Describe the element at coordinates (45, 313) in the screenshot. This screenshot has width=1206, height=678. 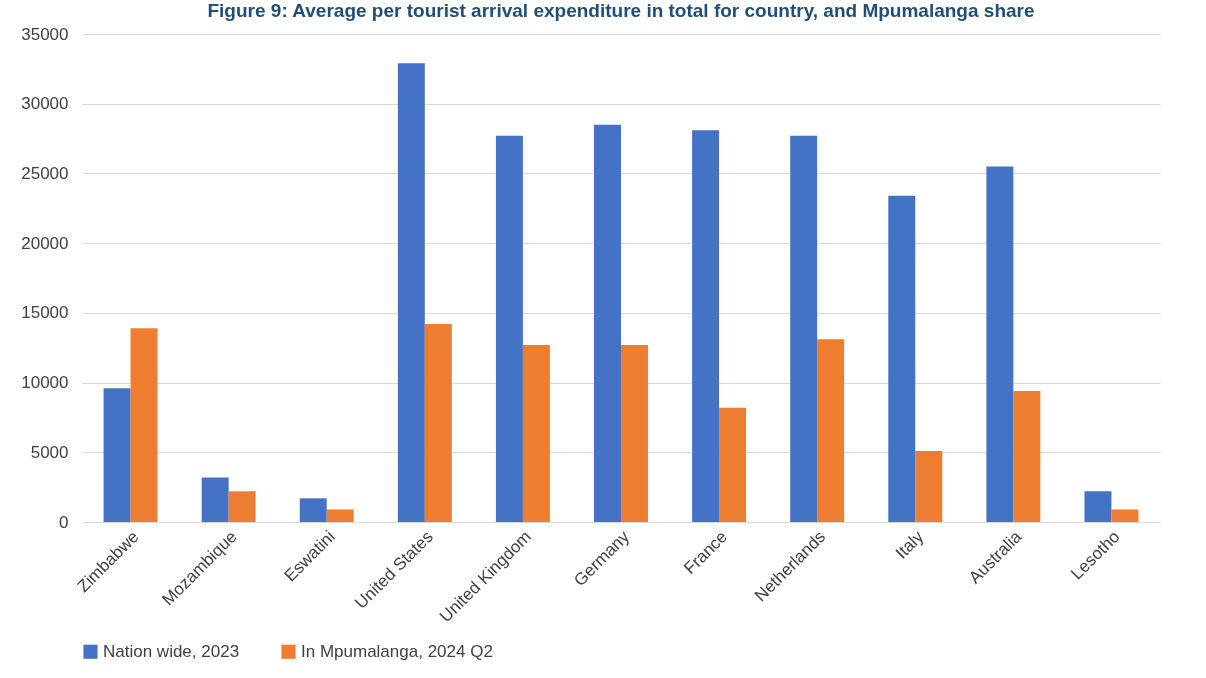
I see `y-tick-label: 15000` at that location.